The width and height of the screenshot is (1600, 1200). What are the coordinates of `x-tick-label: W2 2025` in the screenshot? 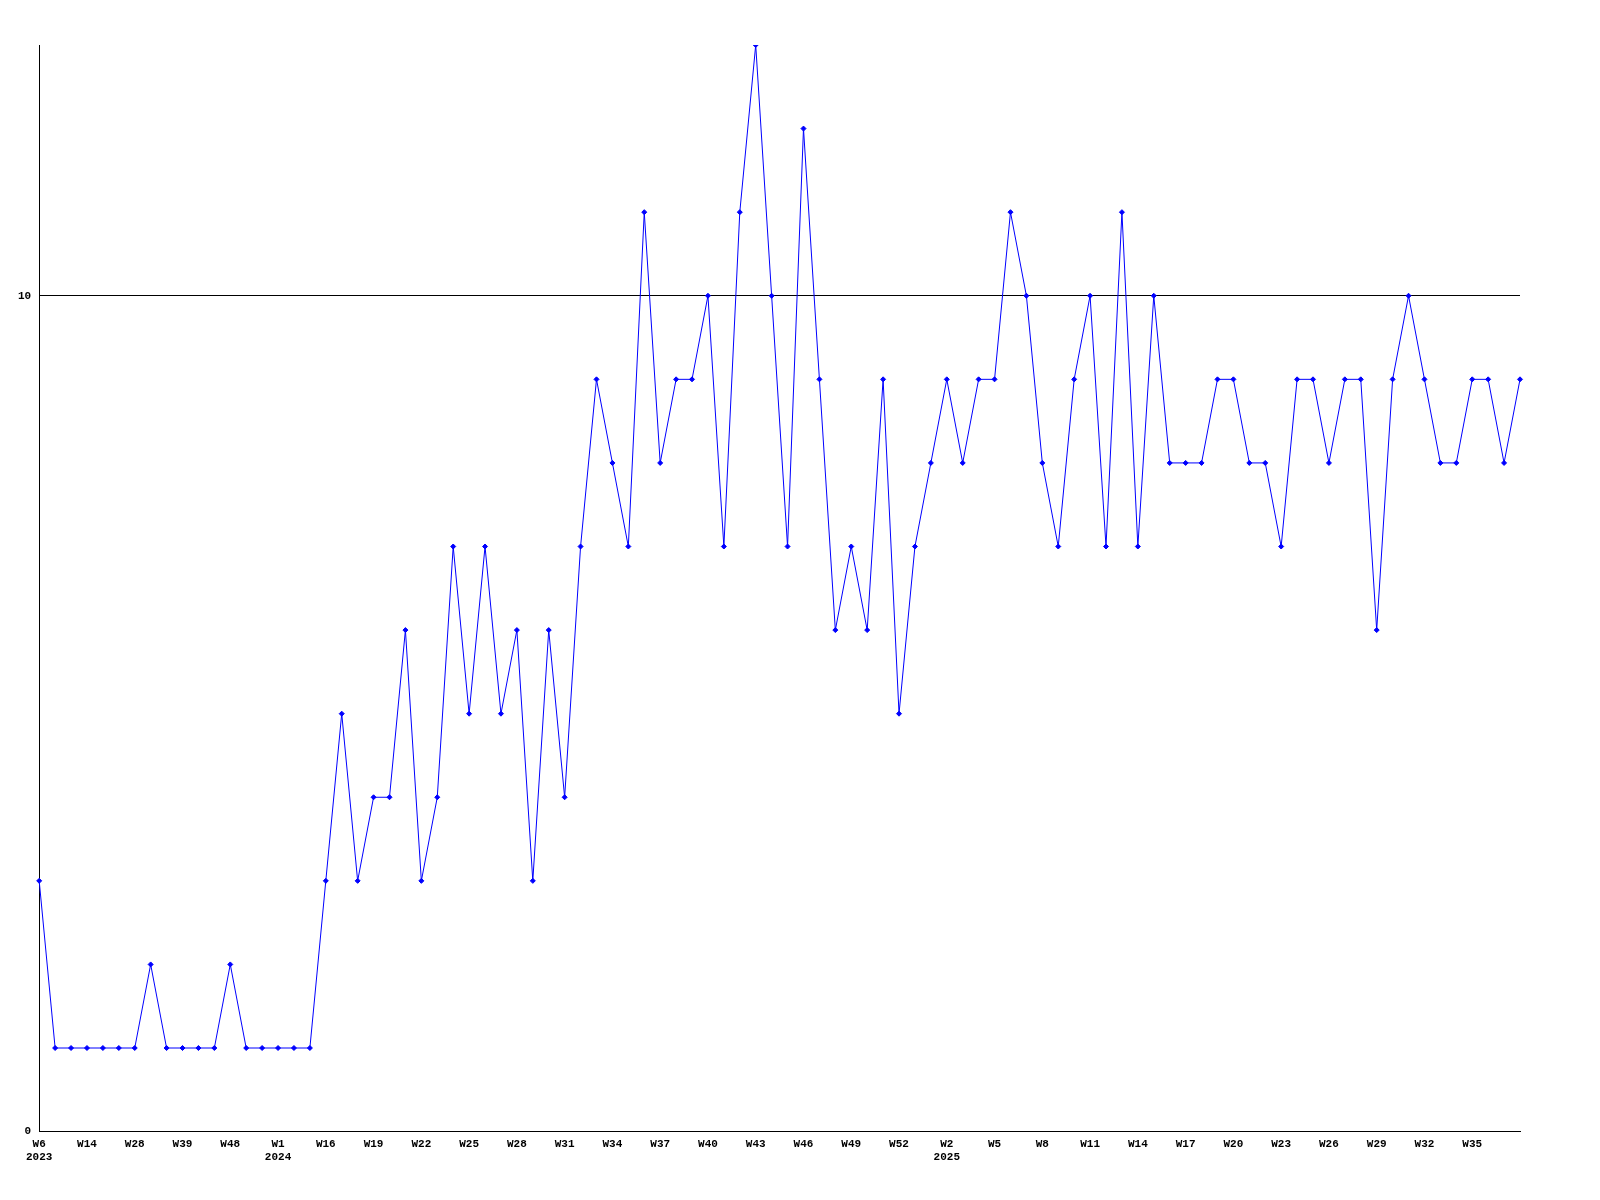 It's located at (947, 1150).